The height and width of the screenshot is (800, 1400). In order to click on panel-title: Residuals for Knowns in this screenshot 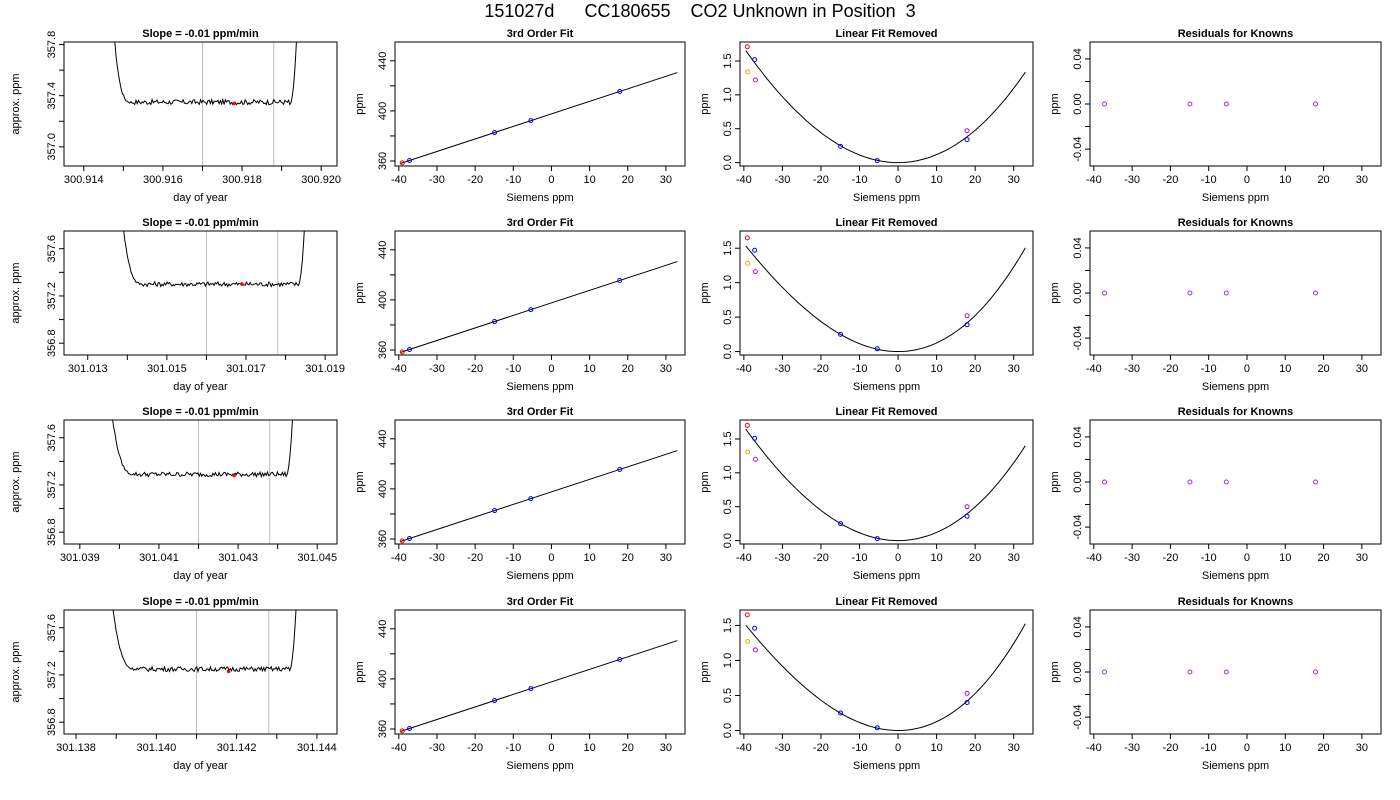, I will do `click(1236, 34)`.